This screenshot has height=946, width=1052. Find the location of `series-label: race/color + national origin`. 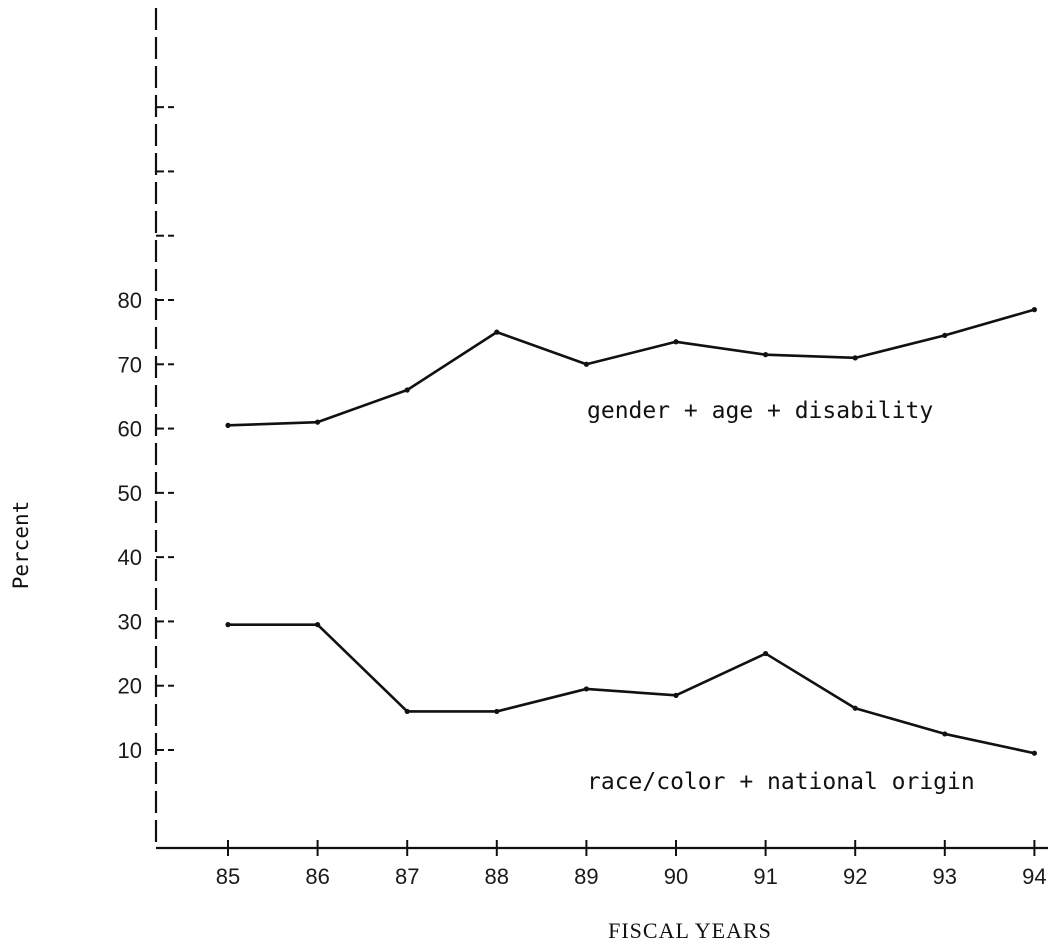

series-label: race/color + national origin is located at coordinates (781, 782).